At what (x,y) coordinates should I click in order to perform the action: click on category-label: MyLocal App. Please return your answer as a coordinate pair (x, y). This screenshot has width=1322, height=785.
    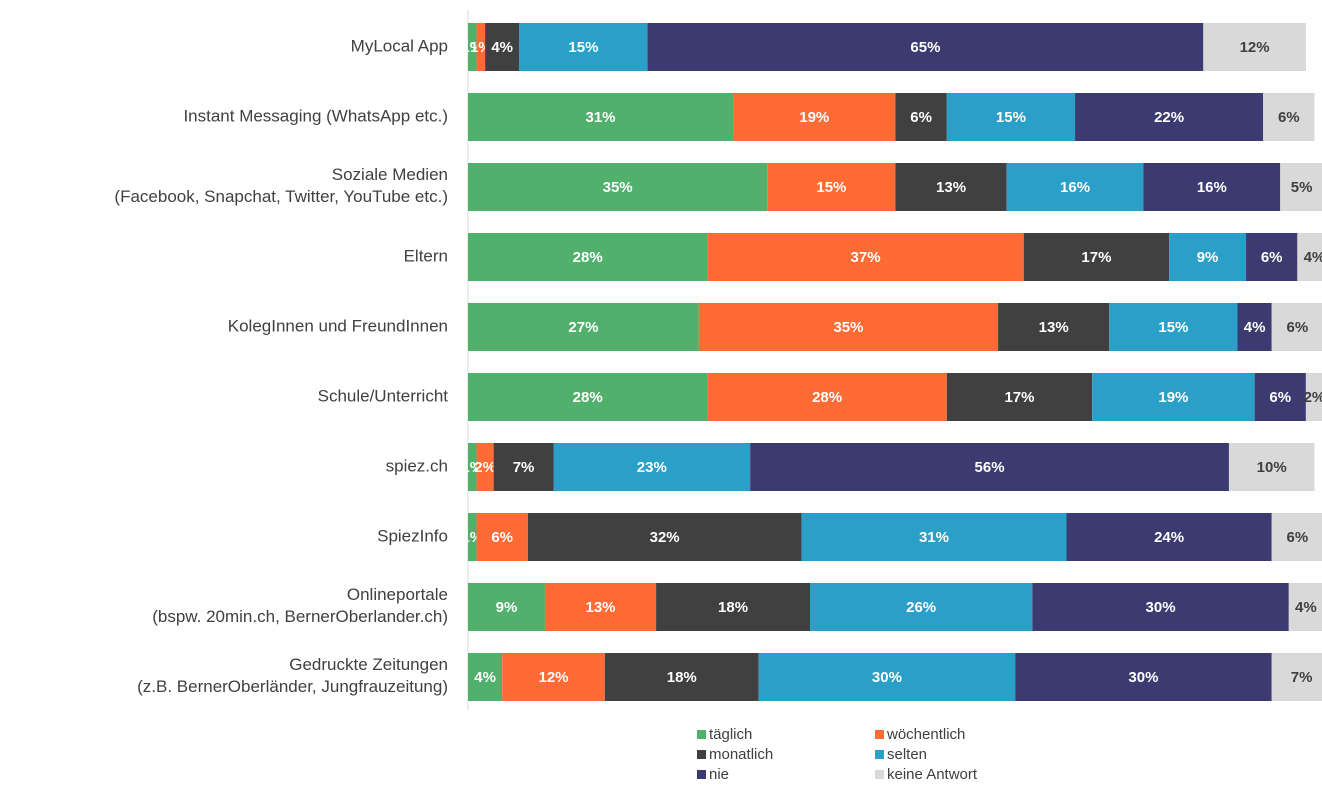
    Looking at the image, I should click on (399, 45).